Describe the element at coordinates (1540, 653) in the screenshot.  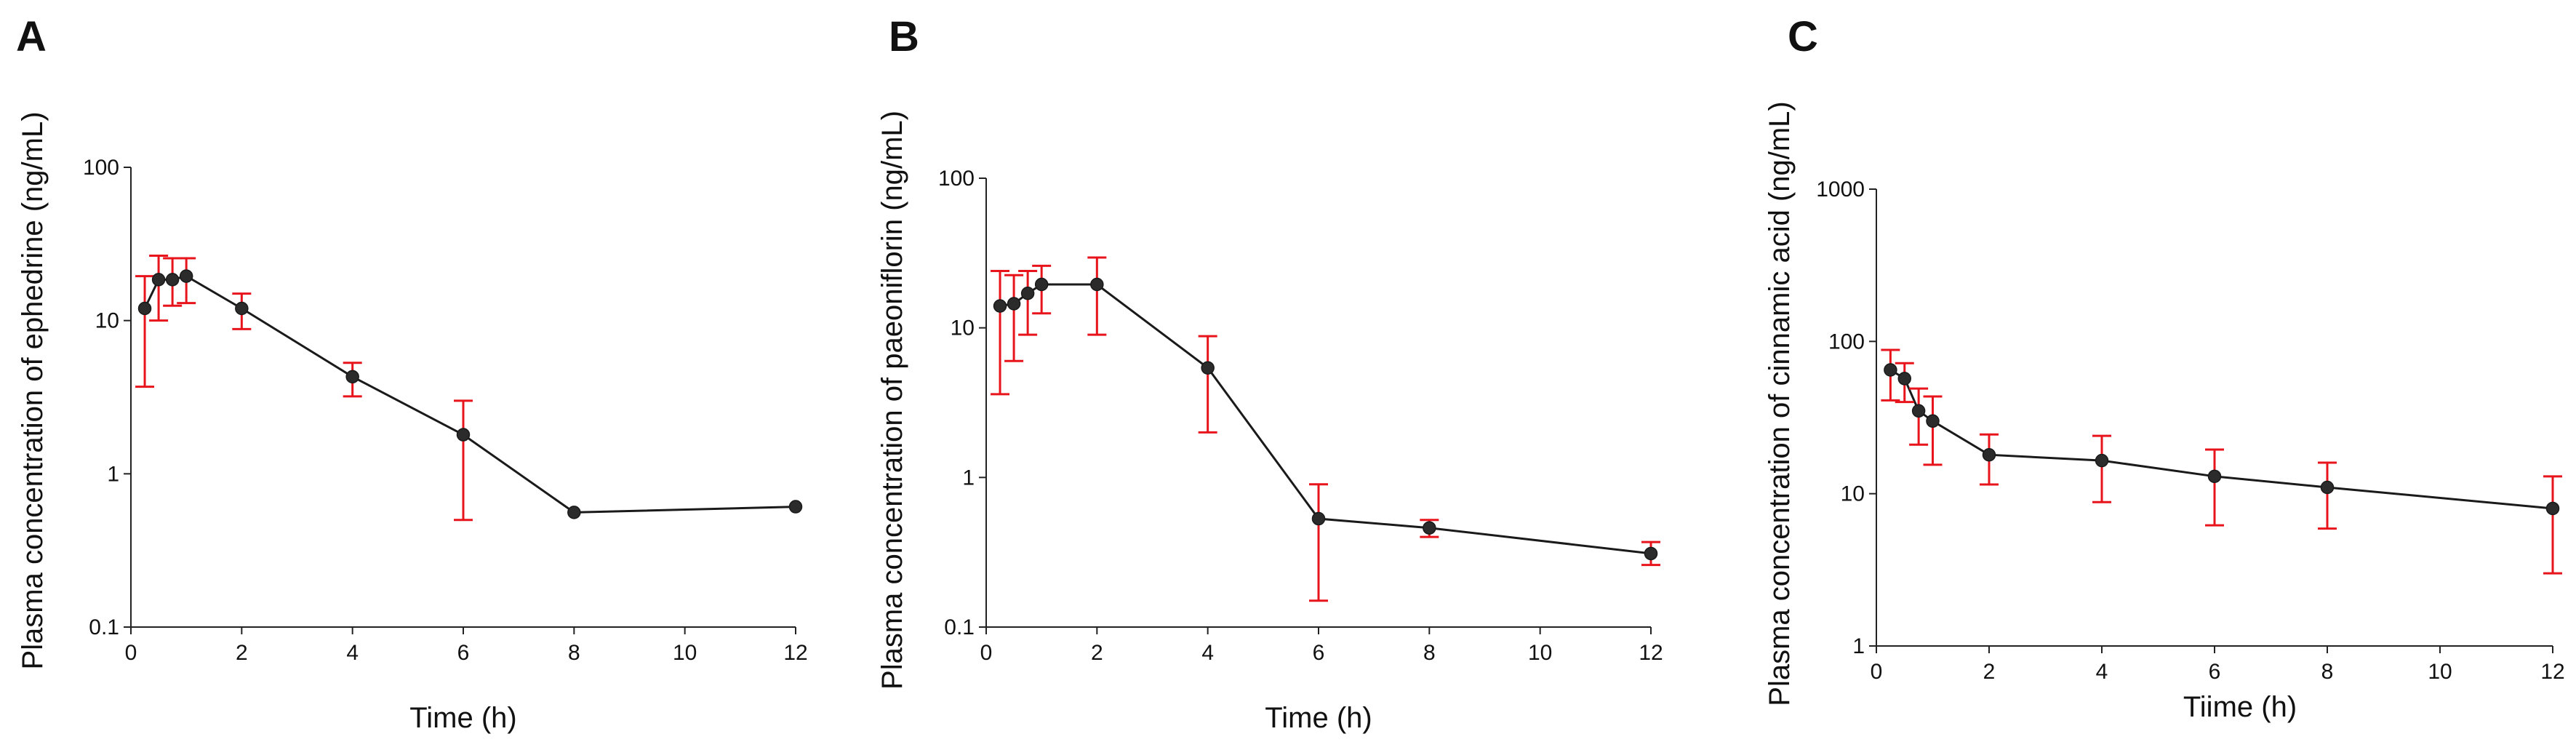
I see `panel-b-x-tick-label: 10` at that location.